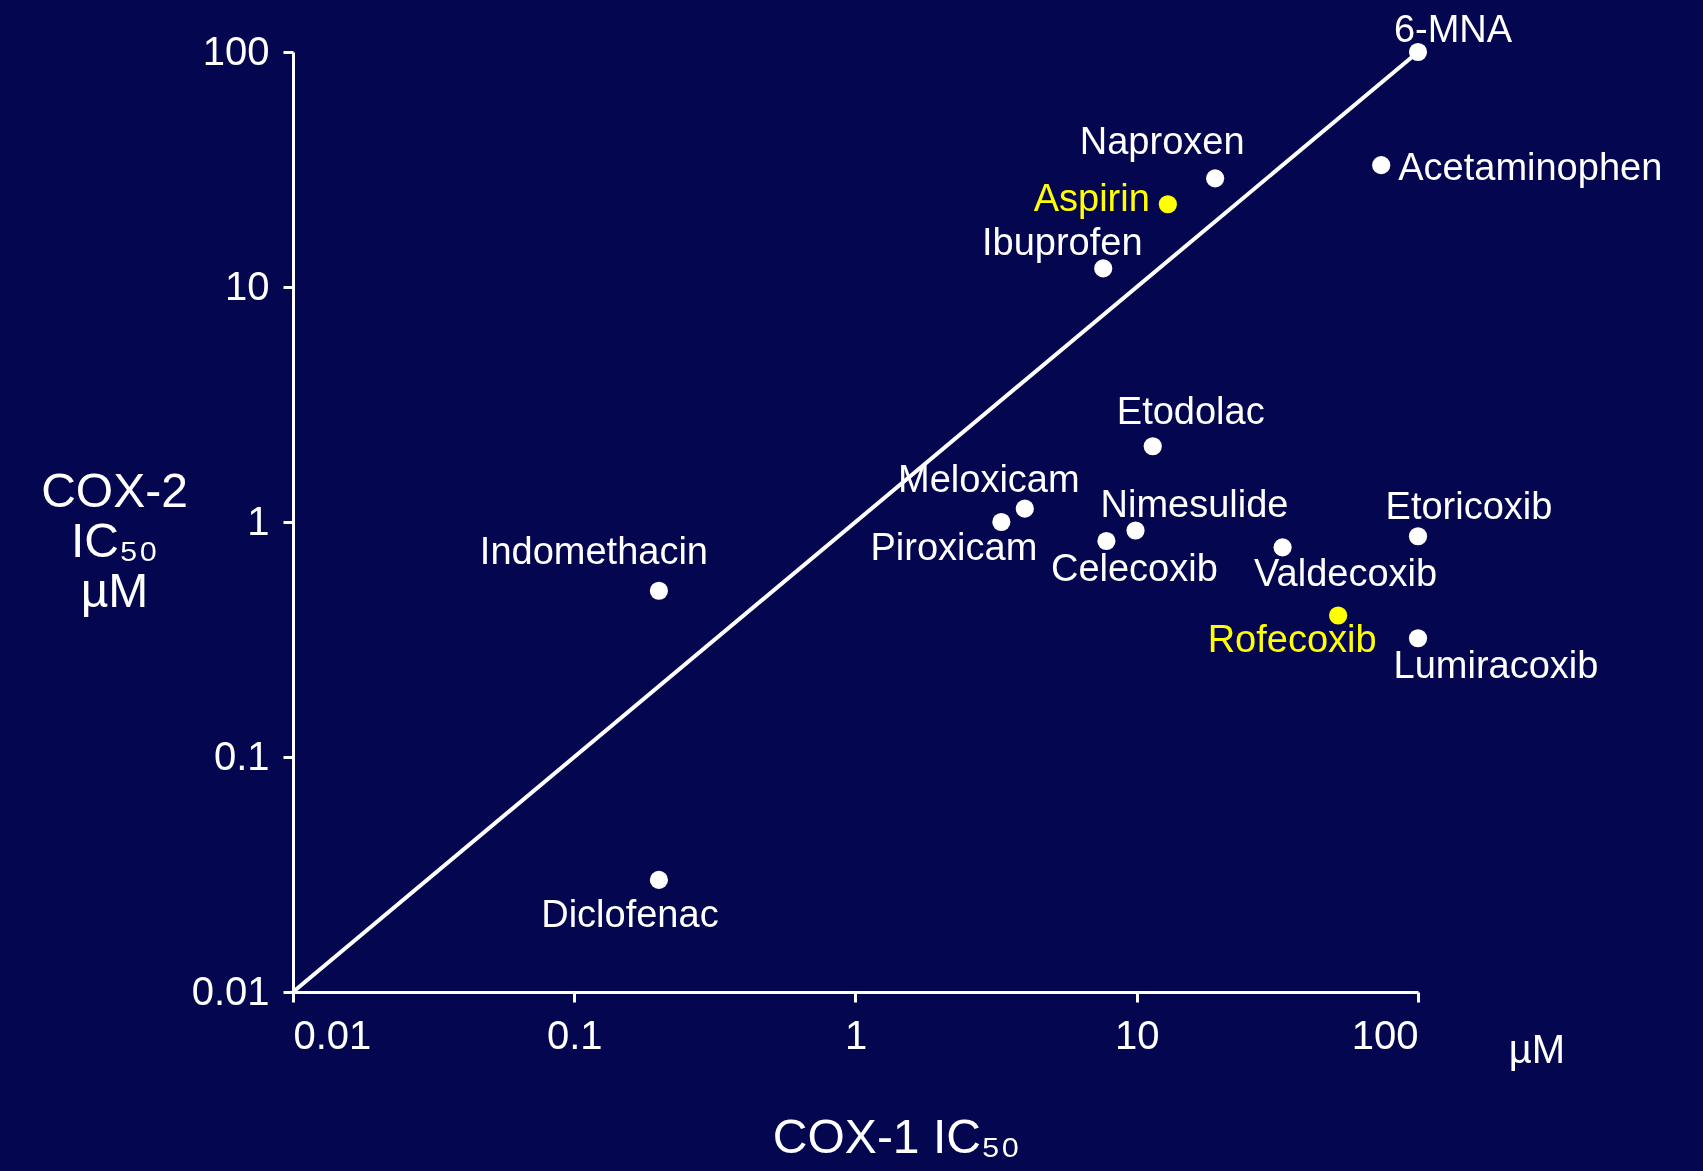 The image size is (1703, 1171). I want to click on annotation: Rofecoxib, so click(1292, 638).